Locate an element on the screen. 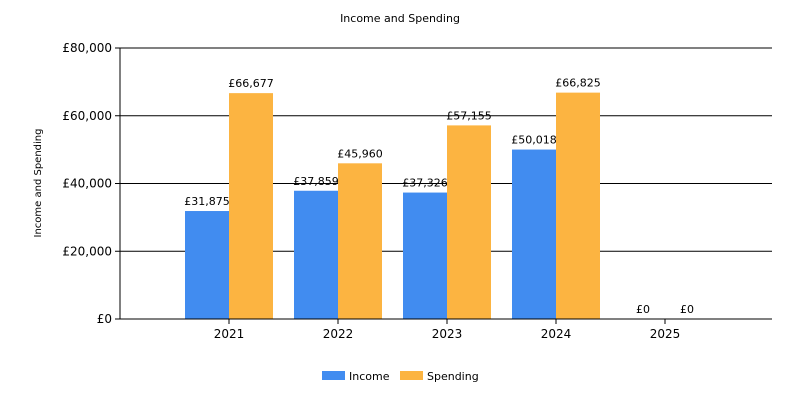 This screenshot has width=800, height=400. legend-swatch-spending is located at coordinates (411, 375).